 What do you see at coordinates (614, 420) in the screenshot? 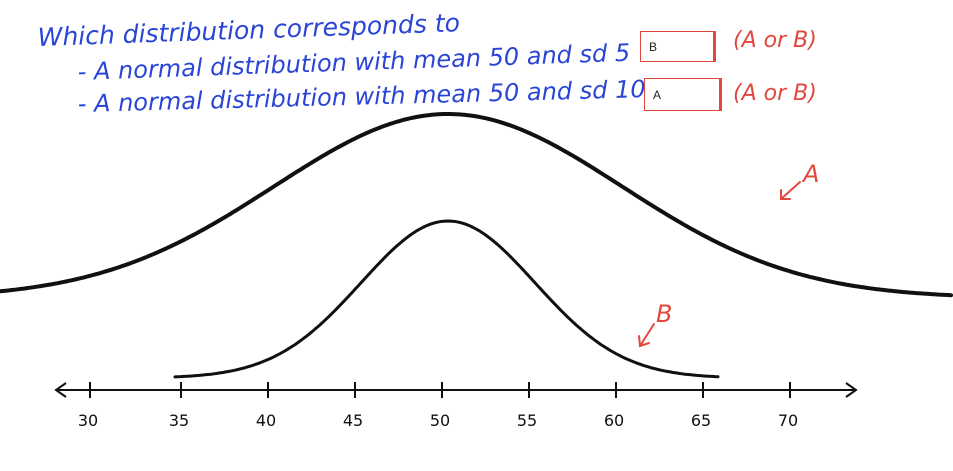
I see `axis-tick-label: 60` at bounding box center [614, 420].